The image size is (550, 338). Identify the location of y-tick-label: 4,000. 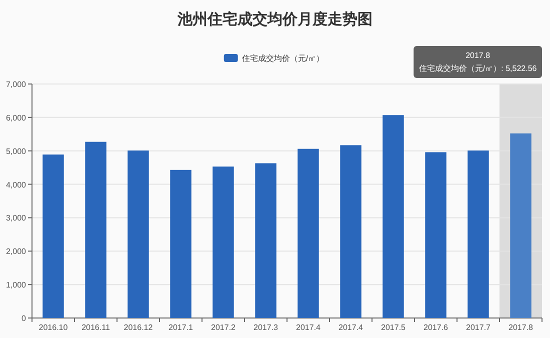
(16, 185).